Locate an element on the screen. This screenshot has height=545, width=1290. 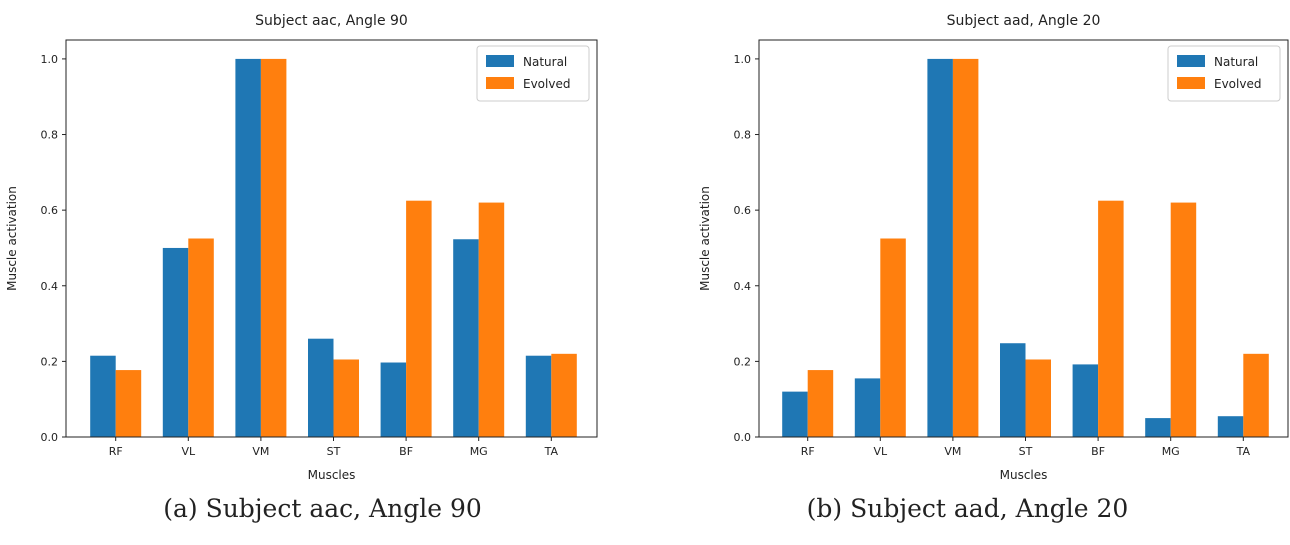
chart-title: Subject aac, Angle 90 is located at coordinates (331, 21).